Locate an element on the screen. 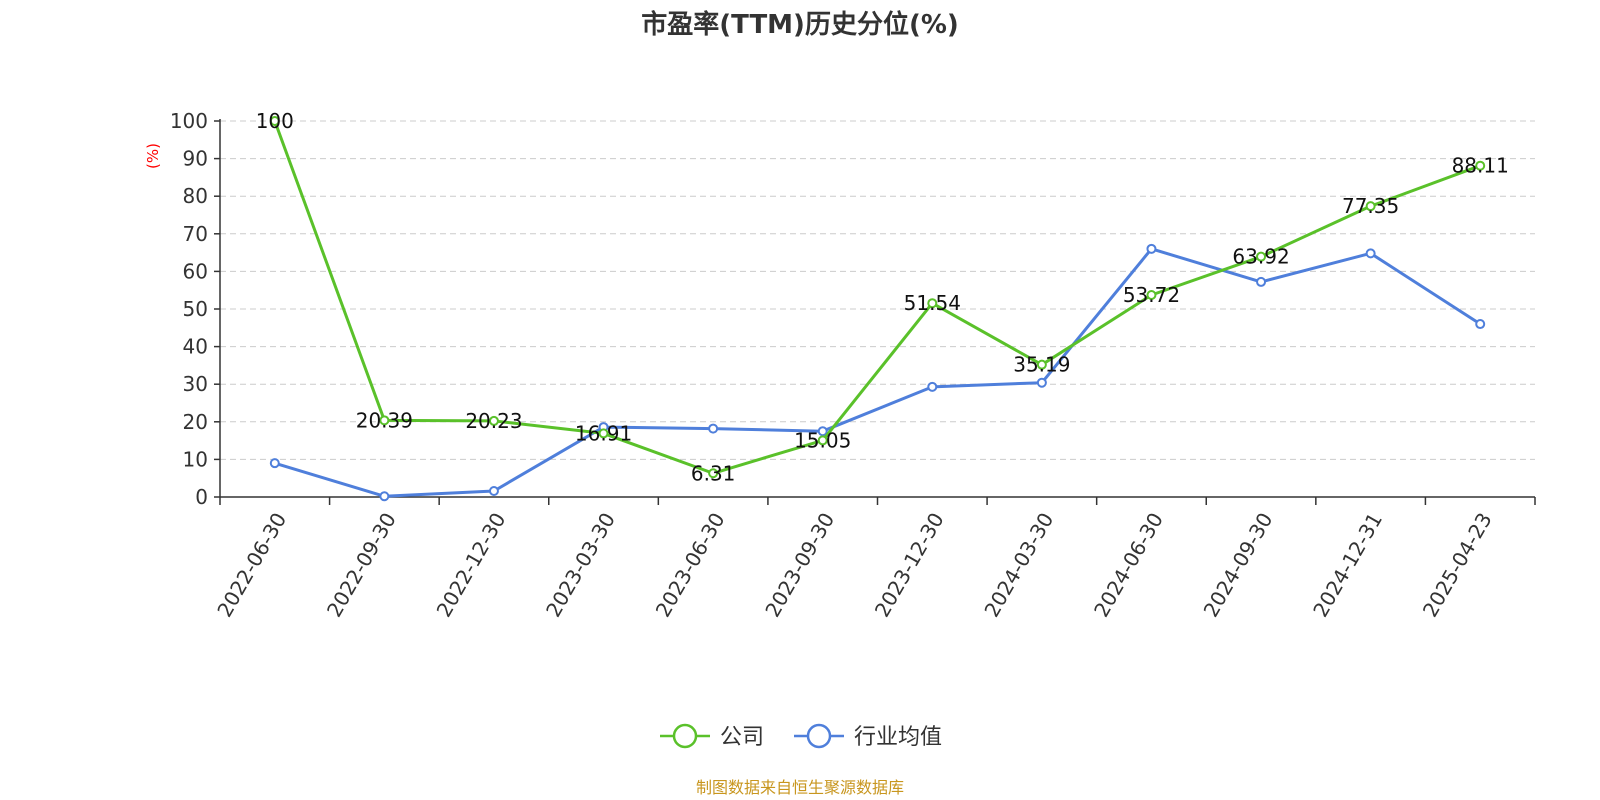 The width and height of the screenshot is (1600, 800). legend-label: 行业均值 is located at coordinates (898, 737).